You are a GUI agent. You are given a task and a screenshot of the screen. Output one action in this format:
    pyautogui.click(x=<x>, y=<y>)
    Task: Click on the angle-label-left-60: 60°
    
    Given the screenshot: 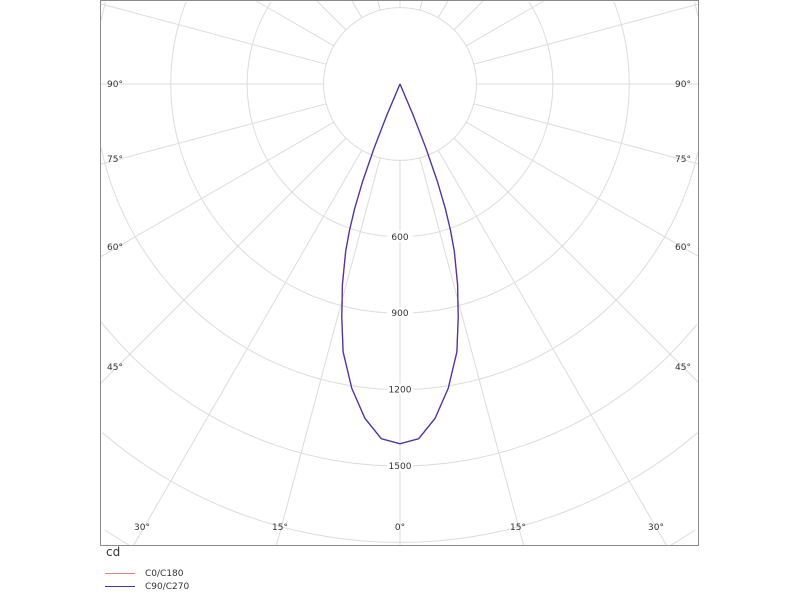 What is the action you would take?
    pyautogui.click(x=115, y=248)
    